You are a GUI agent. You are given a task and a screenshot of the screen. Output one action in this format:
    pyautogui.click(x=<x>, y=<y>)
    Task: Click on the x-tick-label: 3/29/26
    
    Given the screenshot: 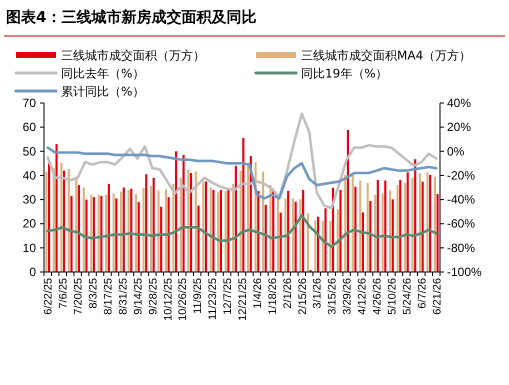 What is the action you would take?
    pyautogui.click(x=348, y=296)
    